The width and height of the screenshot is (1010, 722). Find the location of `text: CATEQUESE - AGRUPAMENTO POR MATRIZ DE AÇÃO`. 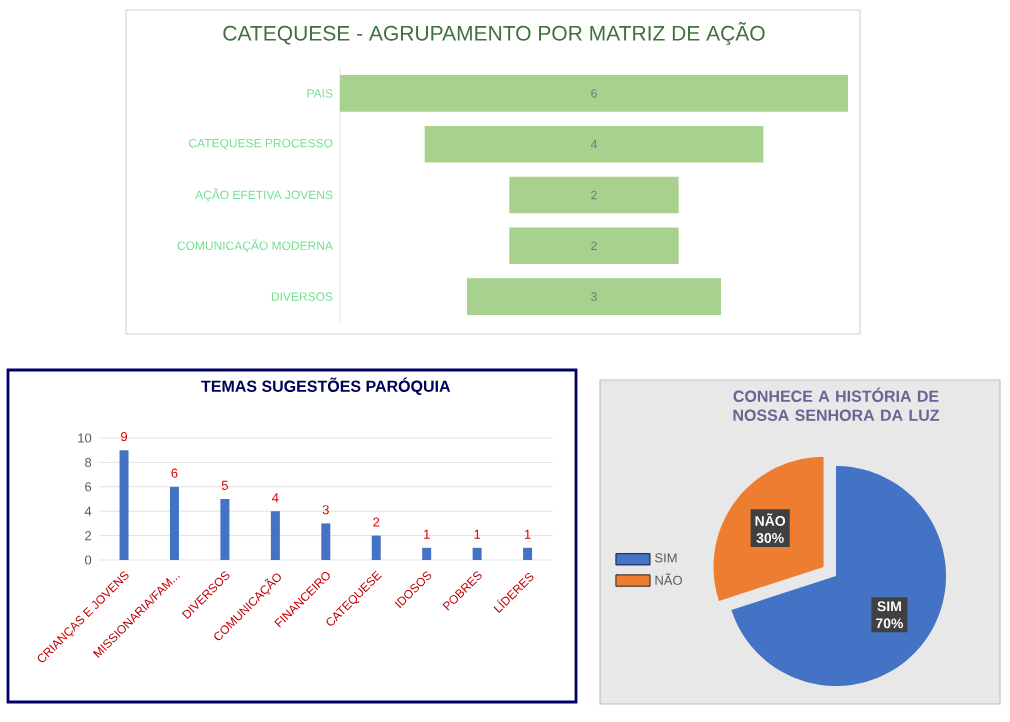

text: CATEQUESE - AGRUPAMENTO POR MATRIZ DE AÇÃO is located at coordinates (494, 33).